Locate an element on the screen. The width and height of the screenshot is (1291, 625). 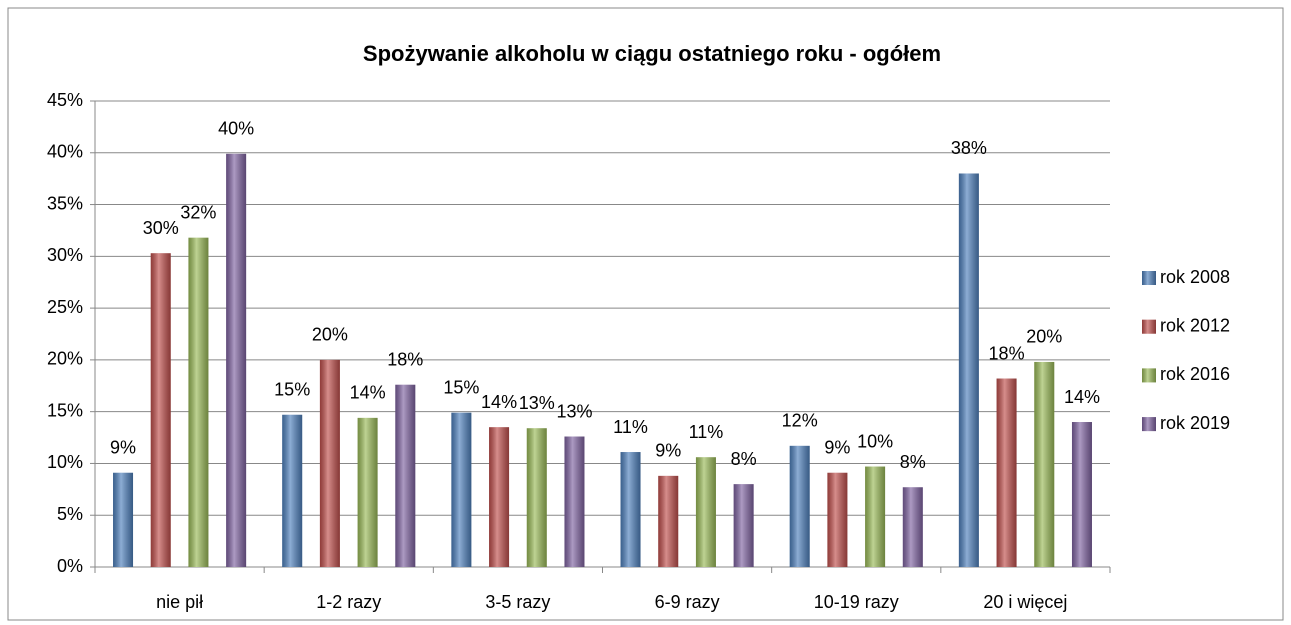
data-label: 40% is located at coordinates (236, 129).